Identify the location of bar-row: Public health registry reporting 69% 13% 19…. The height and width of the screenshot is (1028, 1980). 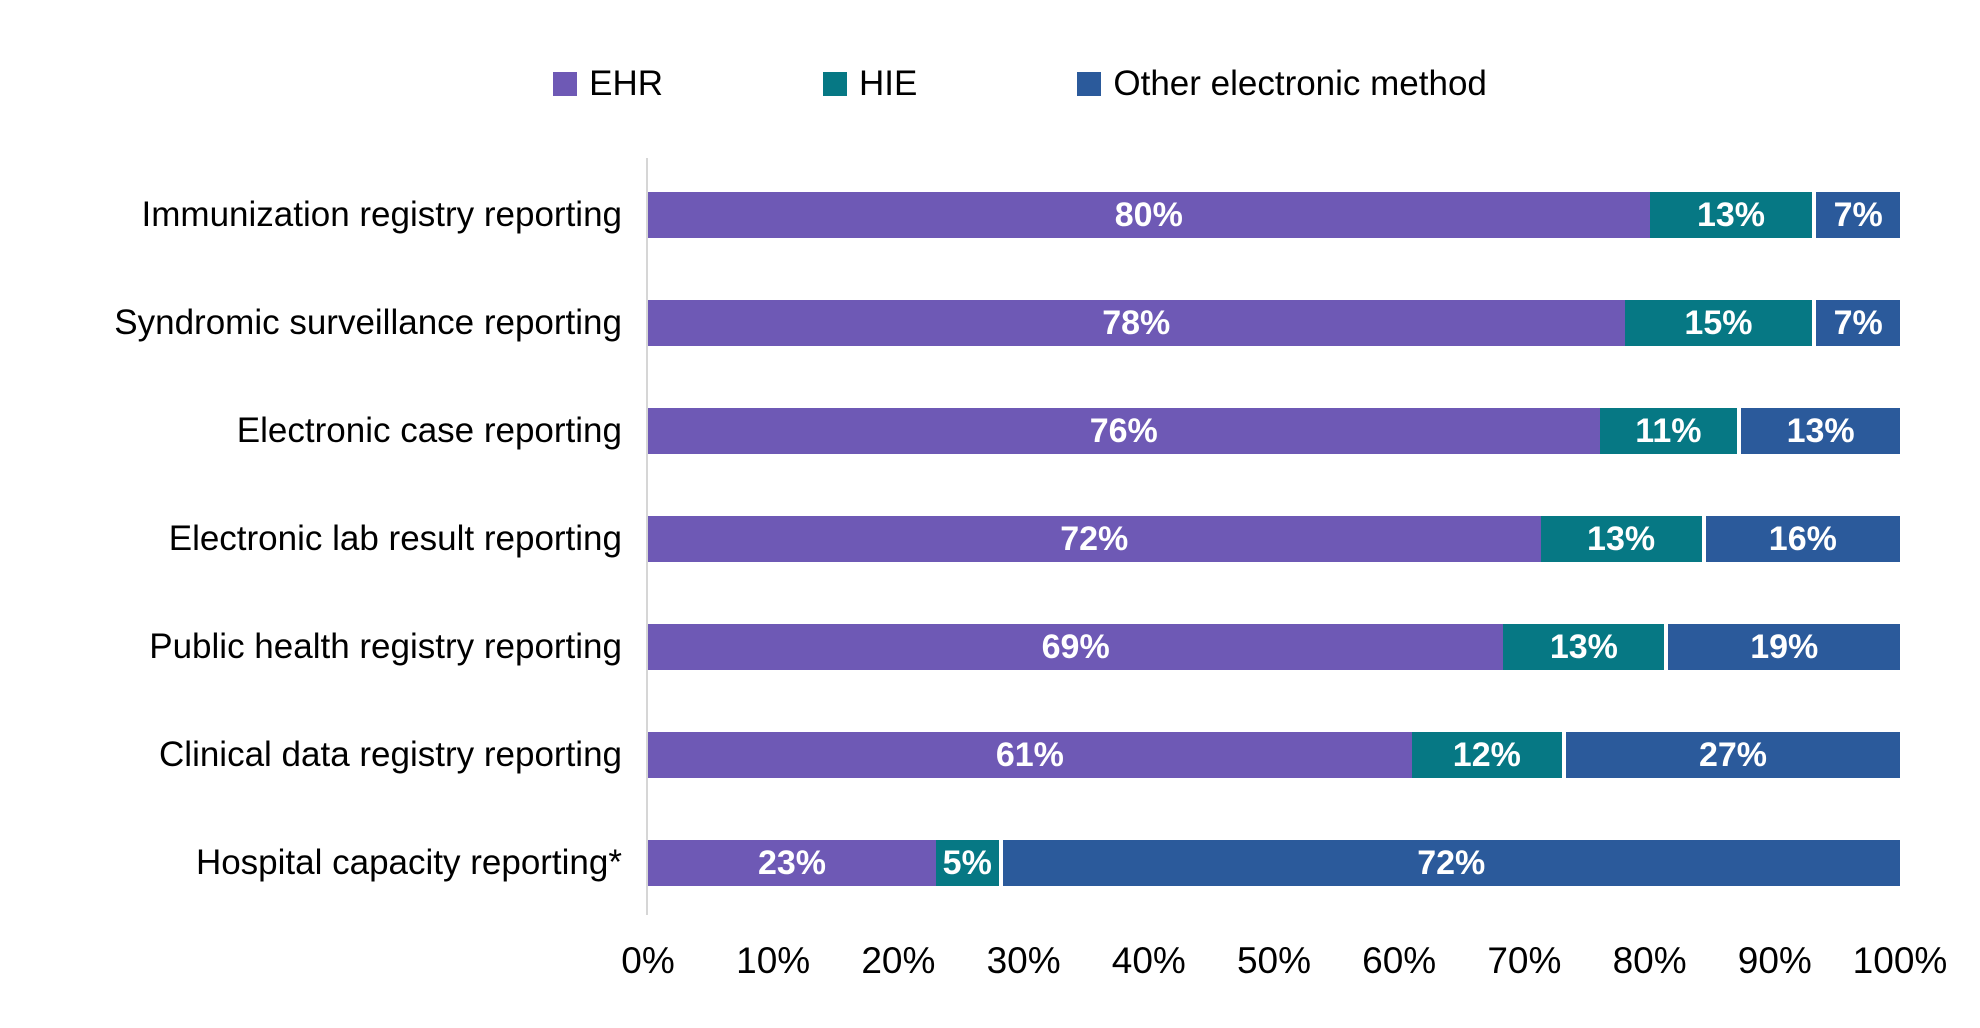
(990, 647).